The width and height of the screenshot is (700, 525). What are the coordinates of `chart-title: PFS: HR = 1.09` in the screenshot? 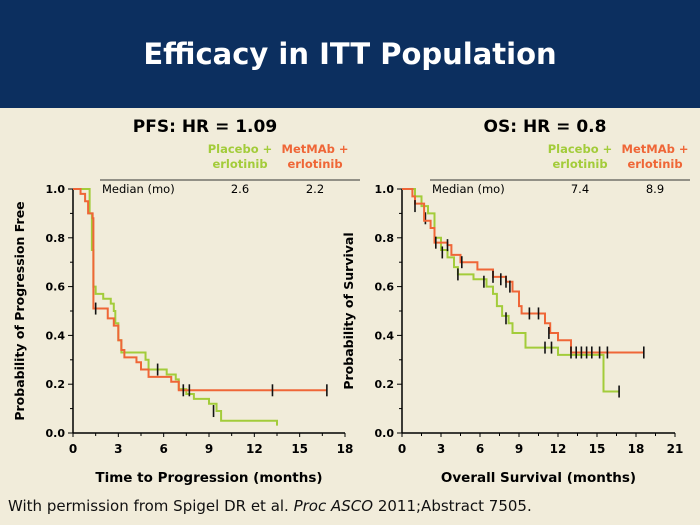 It's located at (205, 127).